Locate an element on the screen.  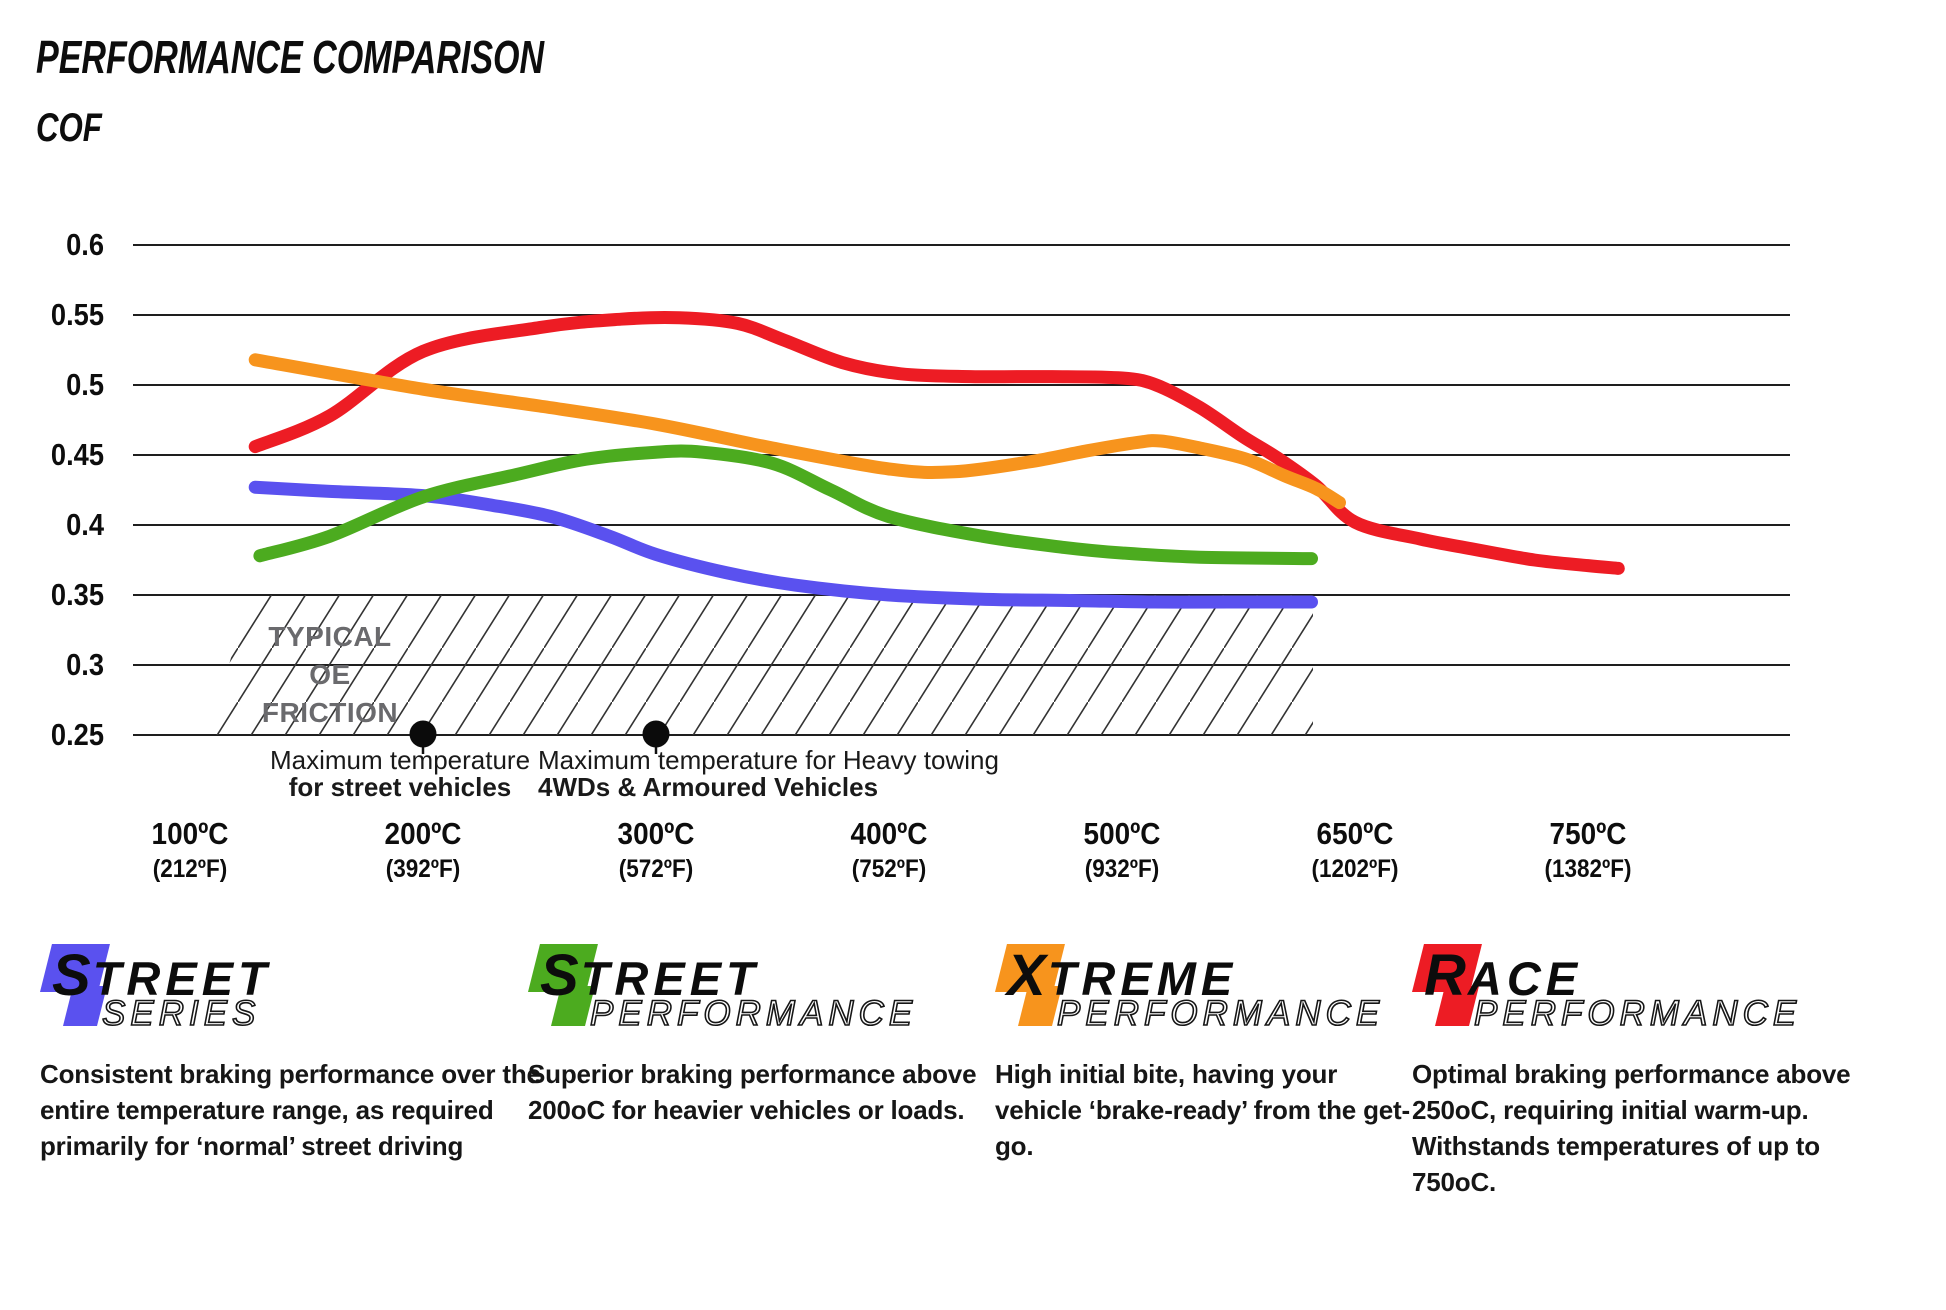
annotation-line: for street vehicles is located at coordinates (400, 787).